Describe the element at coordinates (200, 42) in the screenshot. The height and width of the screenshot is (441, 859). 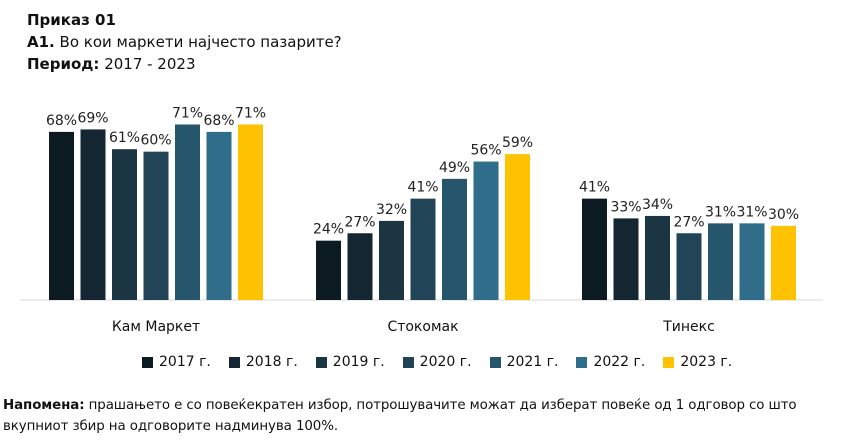
I see `question-text: Во кои маркети најчесто пазарите?` at that location.